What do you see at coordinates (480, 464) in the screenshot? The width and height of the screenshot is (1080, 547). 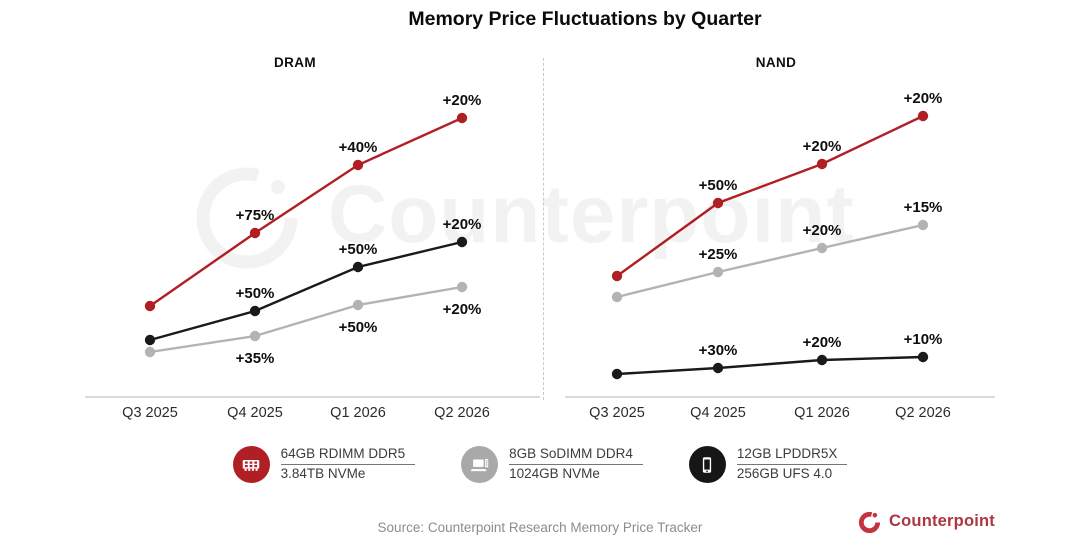 I see `laptop-icon` at bounding box center [480, 464].